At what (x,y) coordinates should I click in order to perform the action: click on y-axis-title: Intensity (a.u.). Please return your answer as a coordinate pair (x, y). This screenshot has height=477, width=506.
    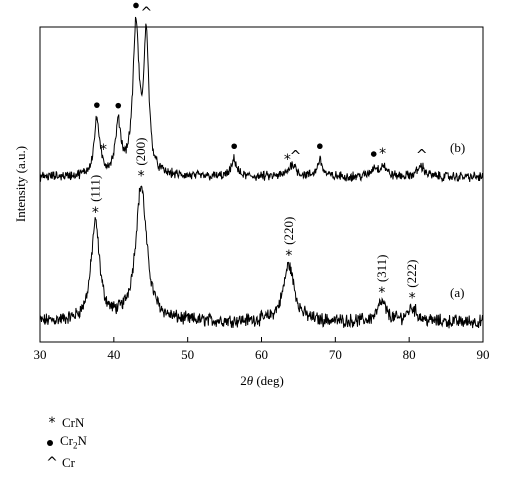
    Looking at the image, I should click on (20, 184).